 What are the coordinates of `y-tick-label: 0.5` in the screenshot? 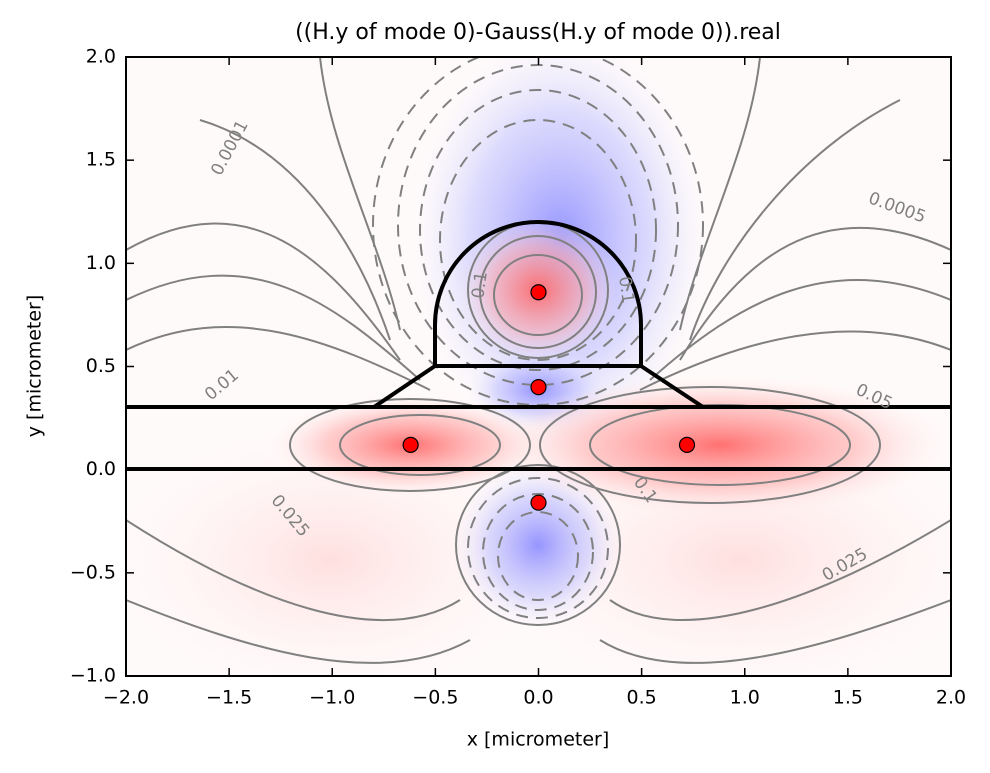 It's located at (101, 366).